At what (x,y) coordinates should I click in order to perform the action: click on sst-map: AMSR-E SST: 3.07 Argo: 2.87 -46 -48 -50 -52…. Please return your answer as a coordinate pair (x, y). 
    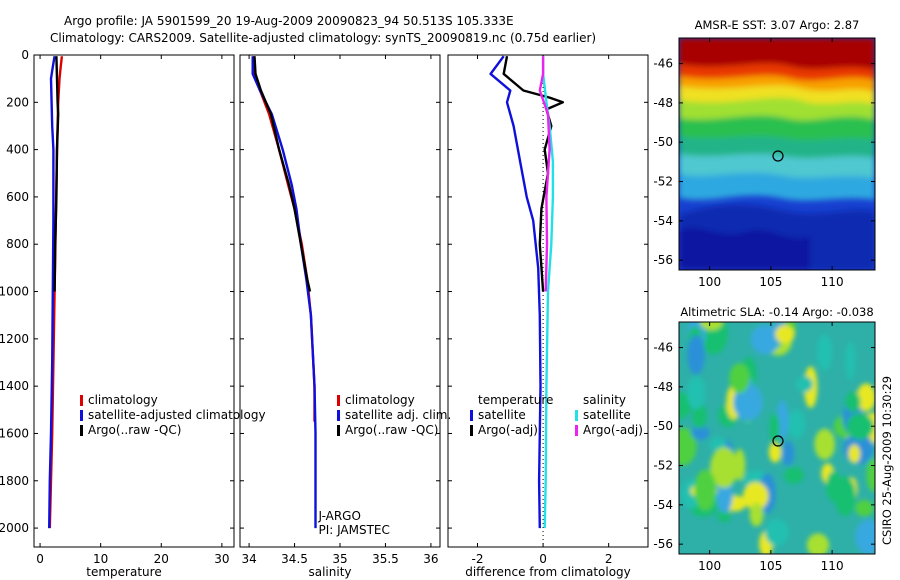
    Looking at the image, I should click on (764, 153).